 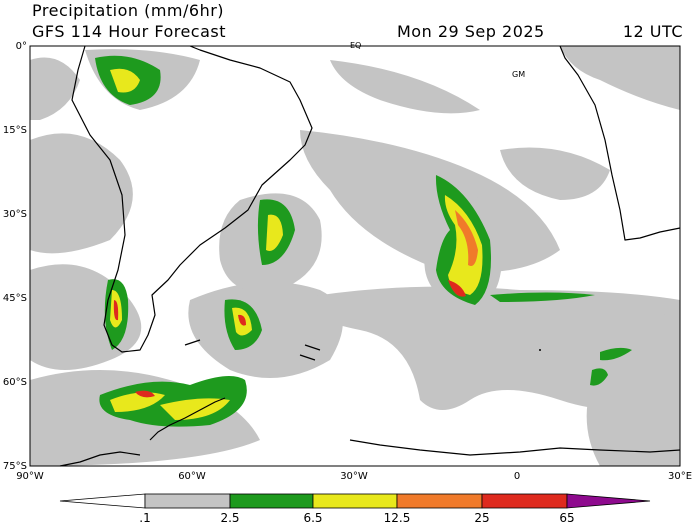 What do you see at coordinates (15, 214) in the screenshot?
I see `lat-label: 30°S` at bounding box center [15, 214].